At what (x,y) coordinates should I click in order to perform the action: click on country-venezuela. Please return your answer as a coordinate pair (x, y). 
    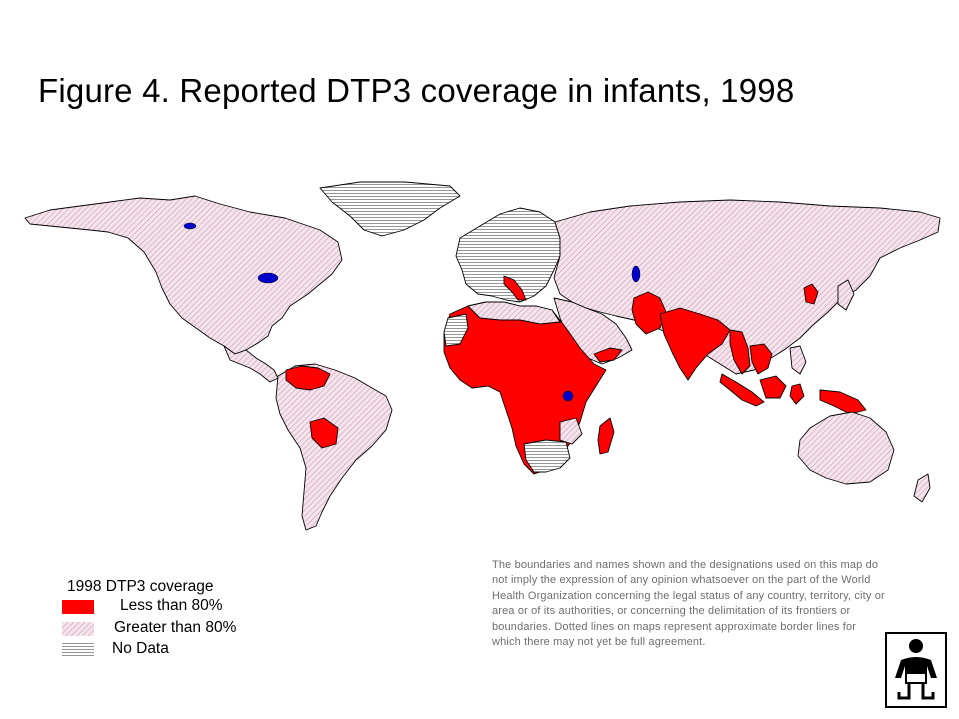
    Looking at the image, I should click on (308, 378).